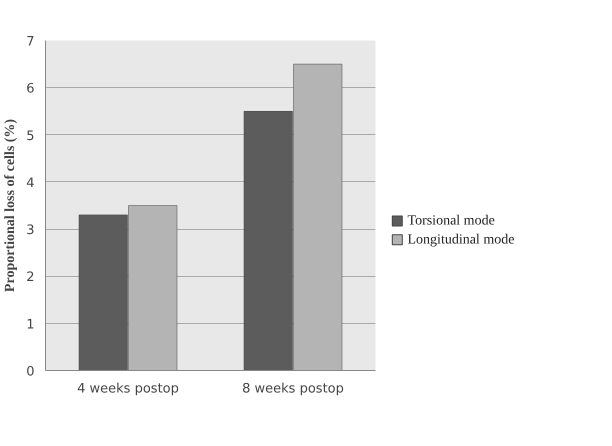 The height and width of the screenshot is (446, 612). I want to click on y-tick-label: 6, so click(30, 89).